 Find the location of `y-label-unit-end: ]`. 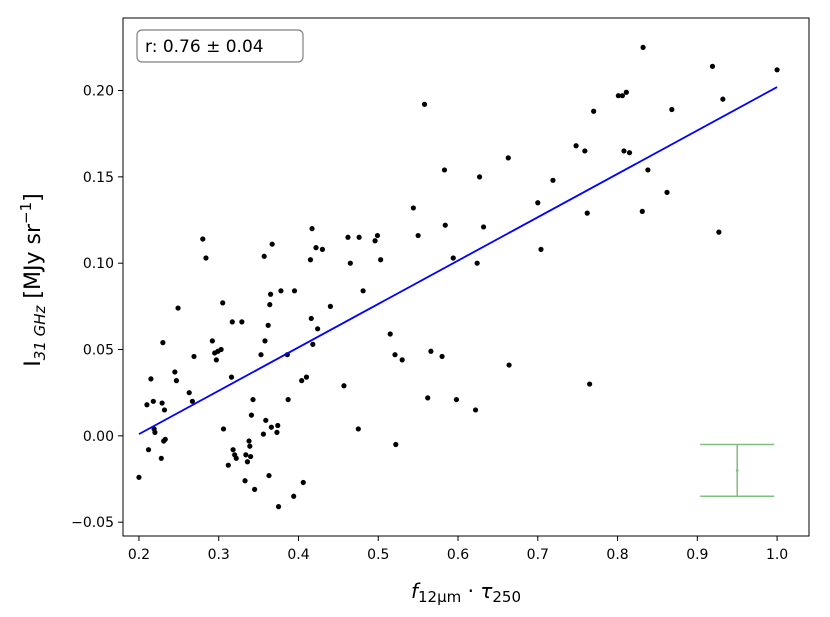

y-label-unit-end: ] is located at coordinates (33, 197).